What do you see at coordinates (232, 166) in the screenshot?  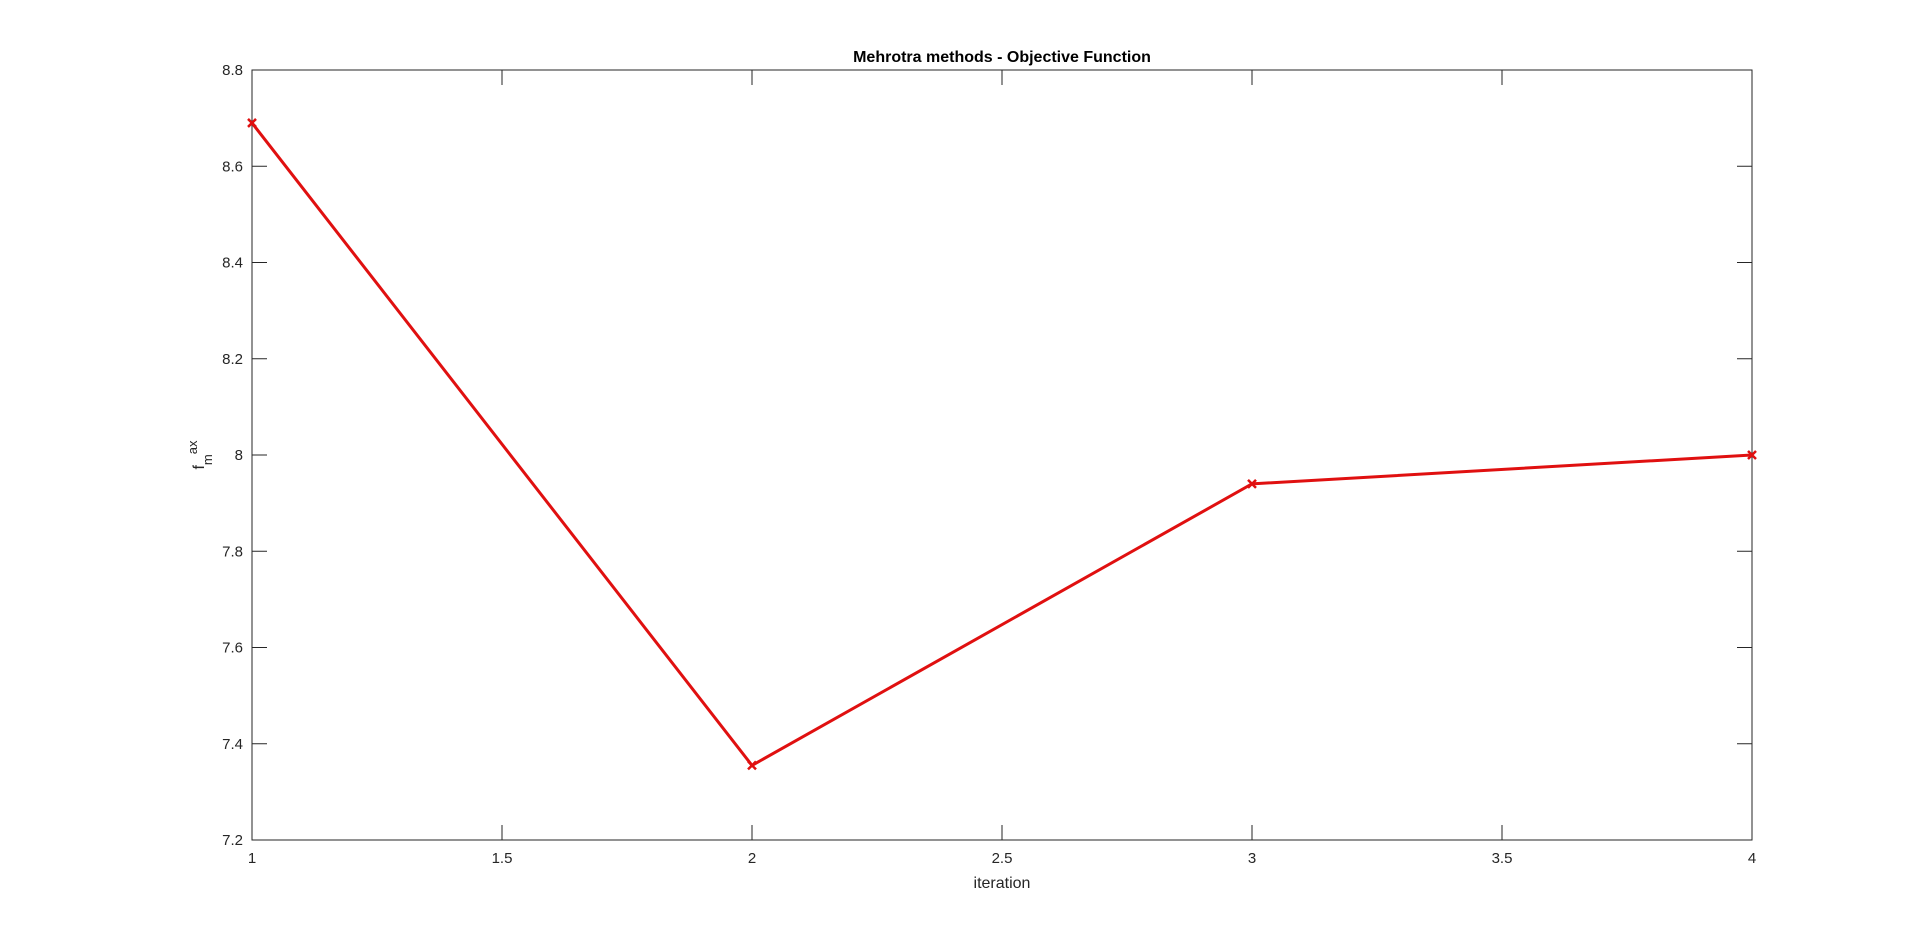 I see `y-tick-label: 8.6` at bounding box center [232, 166].